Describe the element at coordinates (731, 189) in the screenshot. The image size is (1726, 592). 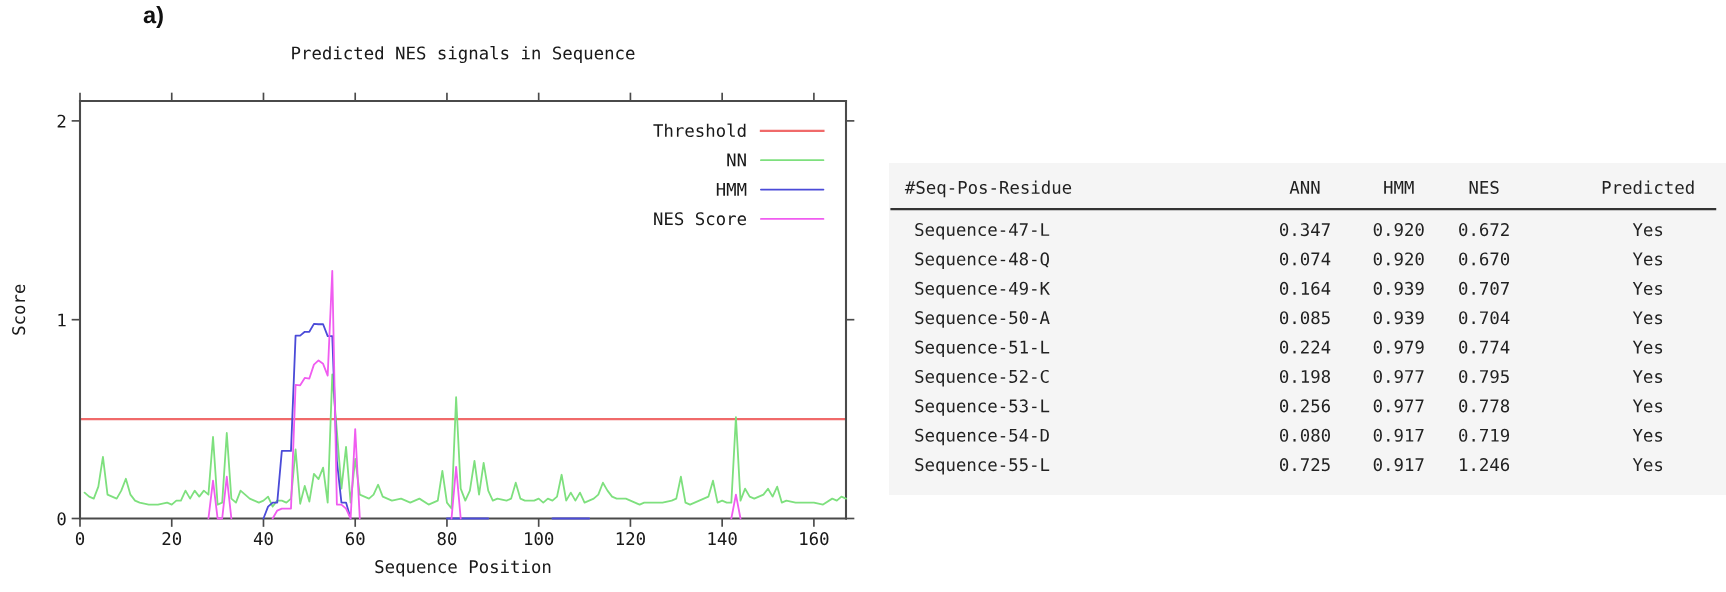
I see `legend-label: HMM` at that location.